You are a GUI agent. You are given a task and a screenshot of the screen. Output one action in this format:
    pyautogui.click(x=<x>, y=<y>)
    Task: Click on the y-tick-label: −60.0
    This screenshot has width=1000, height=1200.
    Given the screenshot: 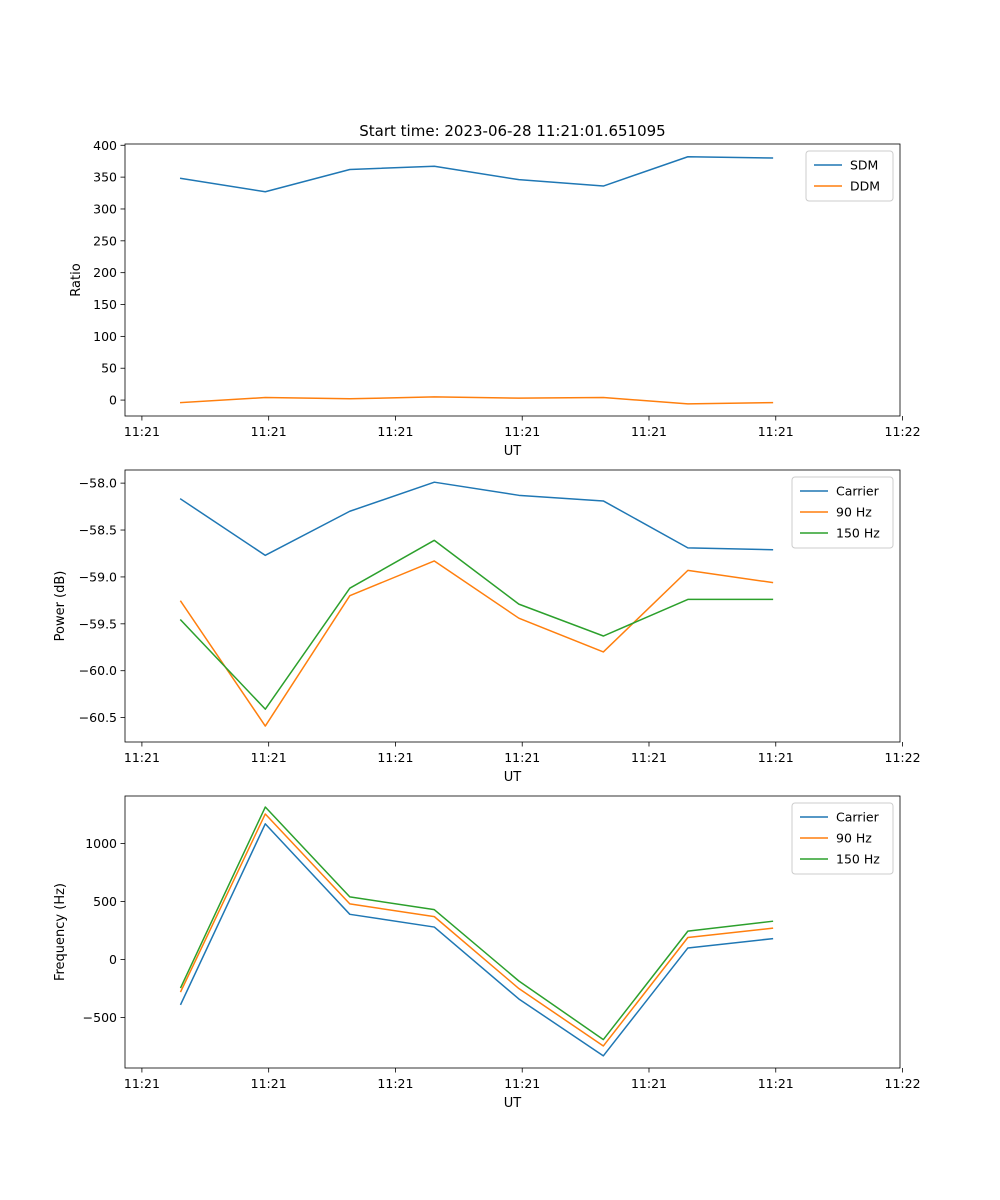 What is the action you would take?
    pyautogui.click(x=98, y=670)
    